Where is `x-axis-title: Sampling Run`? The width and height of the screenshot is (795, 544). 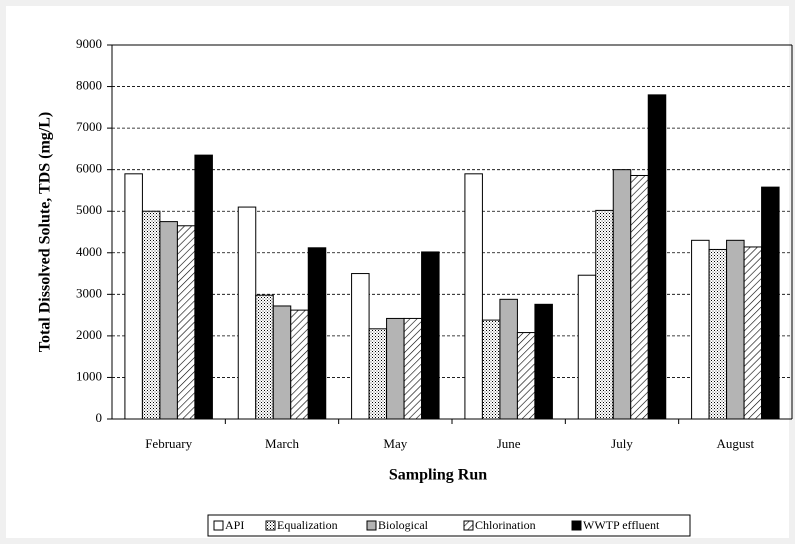 x-axis-title: Sampling Run is located at coordinates (438, 475).